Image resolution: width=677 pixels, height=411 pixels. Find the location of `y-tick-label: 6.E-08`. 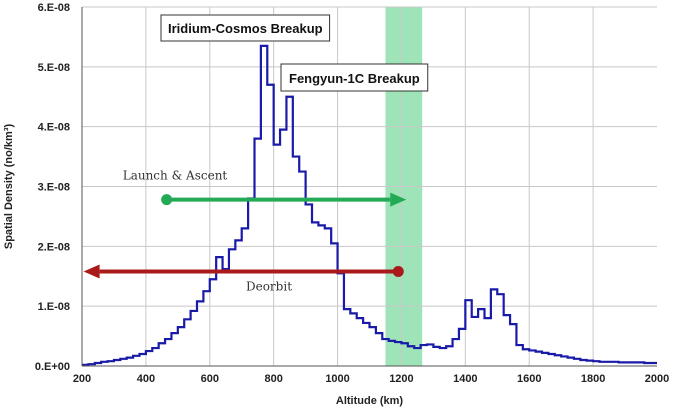

y-tick-label: 6.E-08 is located at coordinates (54, 8).